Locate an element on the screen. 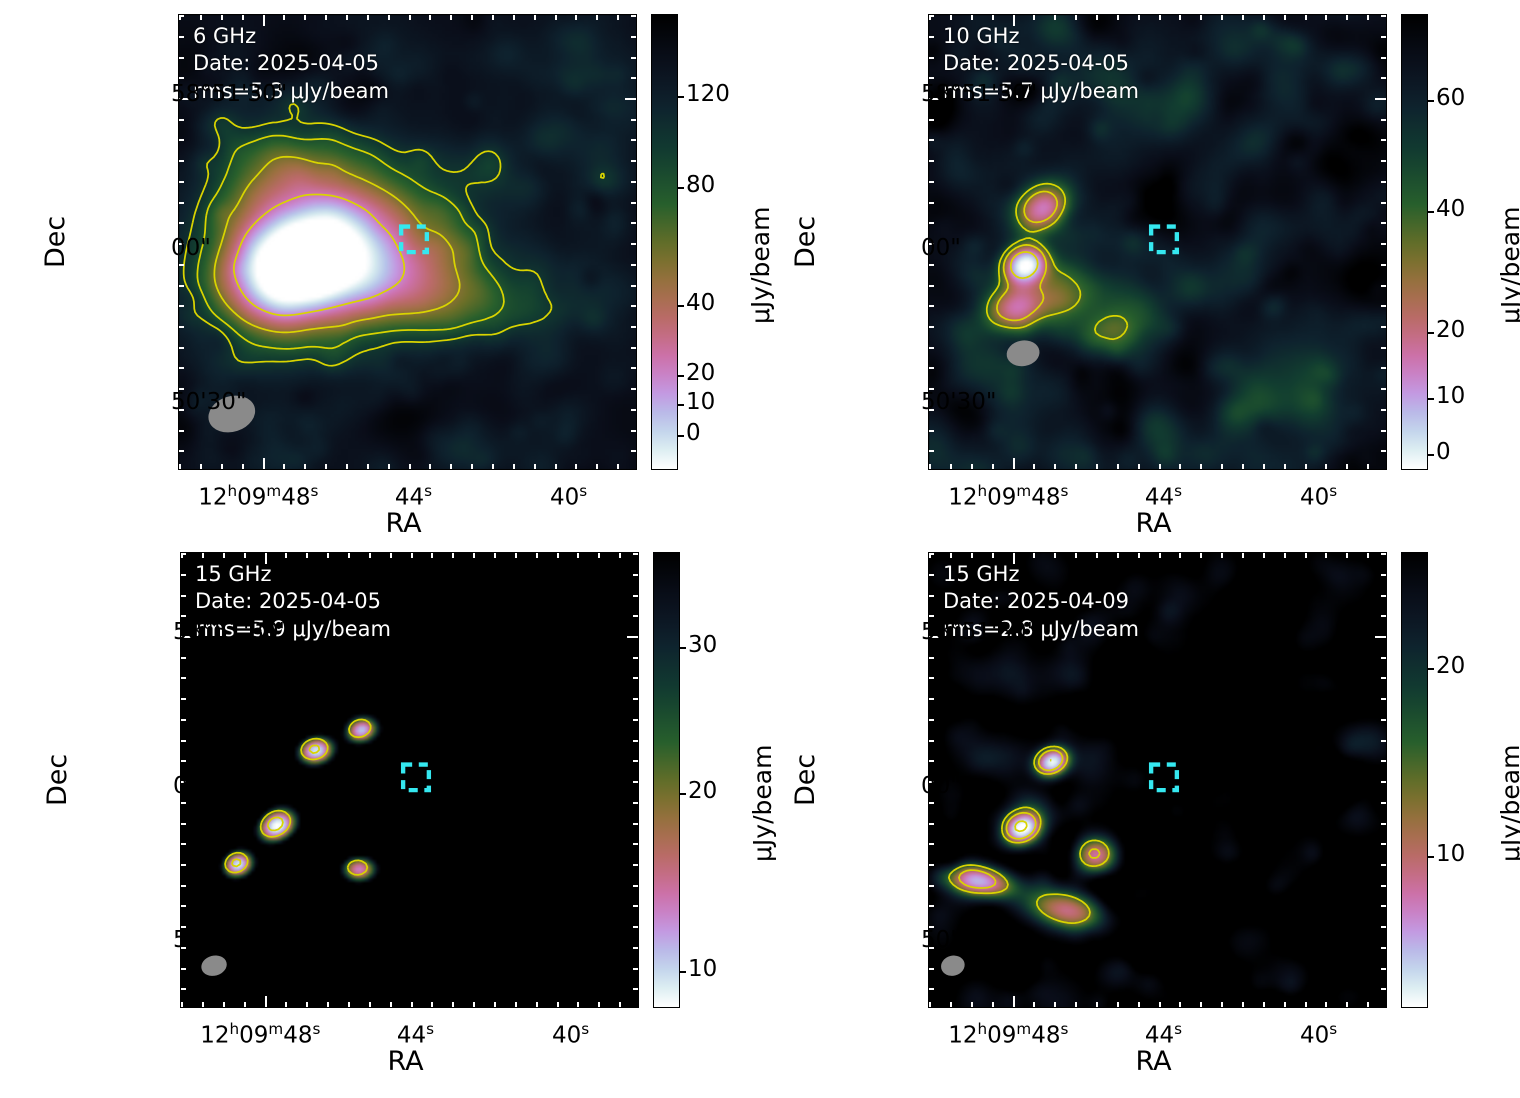 Image resolution: width=1520 pixels, height=1098 pixels. colorbar-tick-label: 10 is located at coordinates (703, 968).